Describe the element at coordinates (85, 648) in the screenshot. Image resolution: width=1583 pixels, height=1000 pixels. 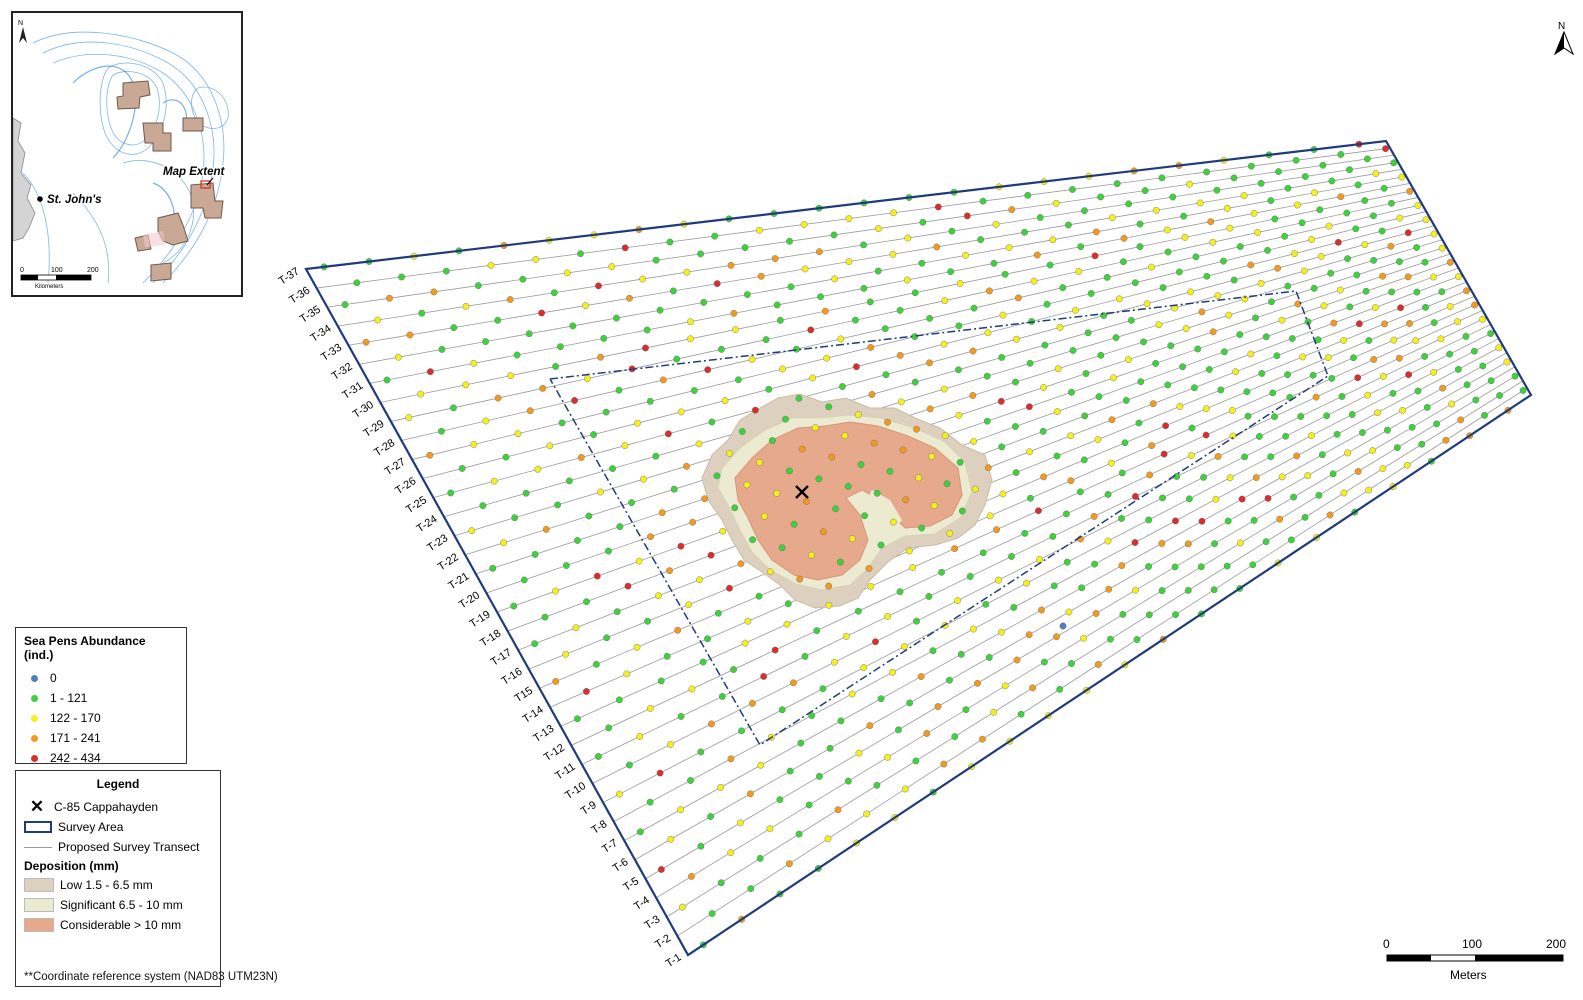
I see `abundance-legend-title: Sea Pens Abundance (ind.)` at that location.